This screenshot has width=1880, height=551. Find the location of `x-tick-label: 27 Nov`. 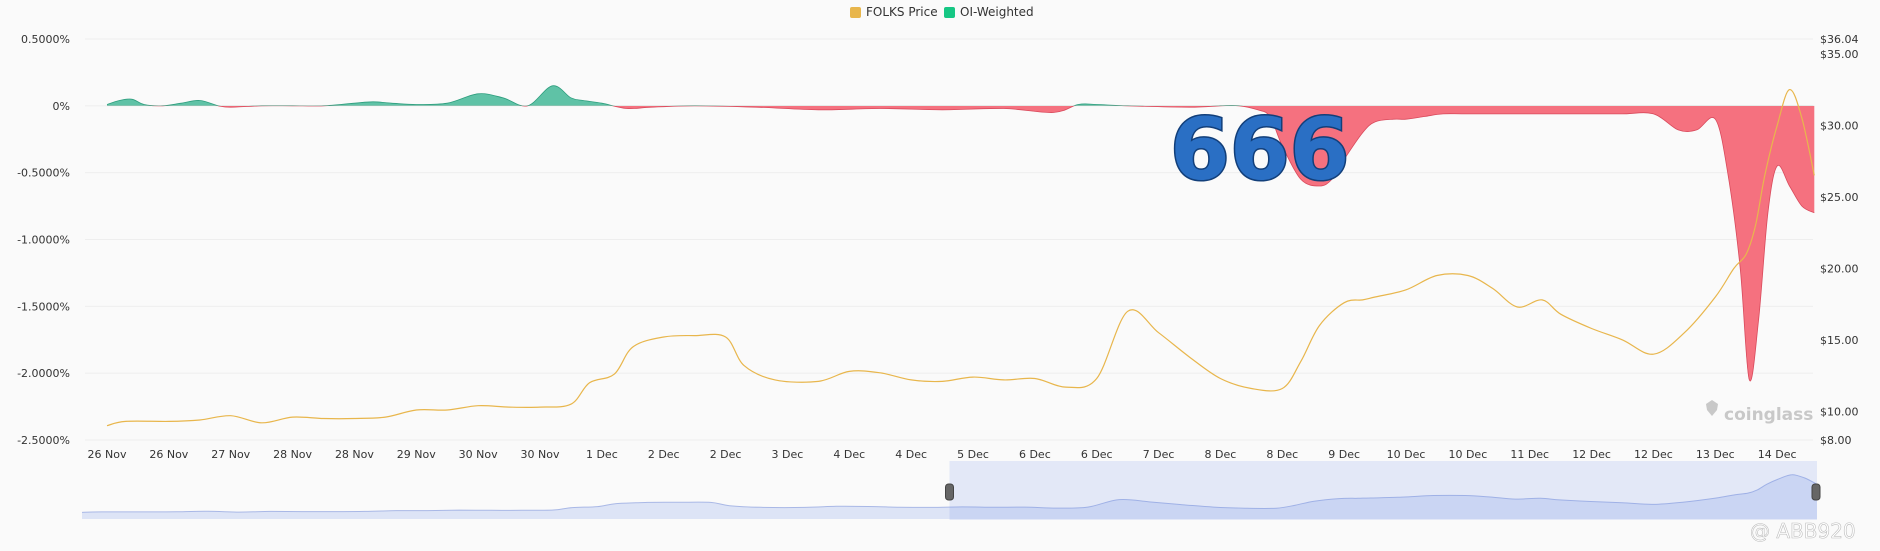

x-tick-label: 27 Nov is located at coordinates (230, 454).